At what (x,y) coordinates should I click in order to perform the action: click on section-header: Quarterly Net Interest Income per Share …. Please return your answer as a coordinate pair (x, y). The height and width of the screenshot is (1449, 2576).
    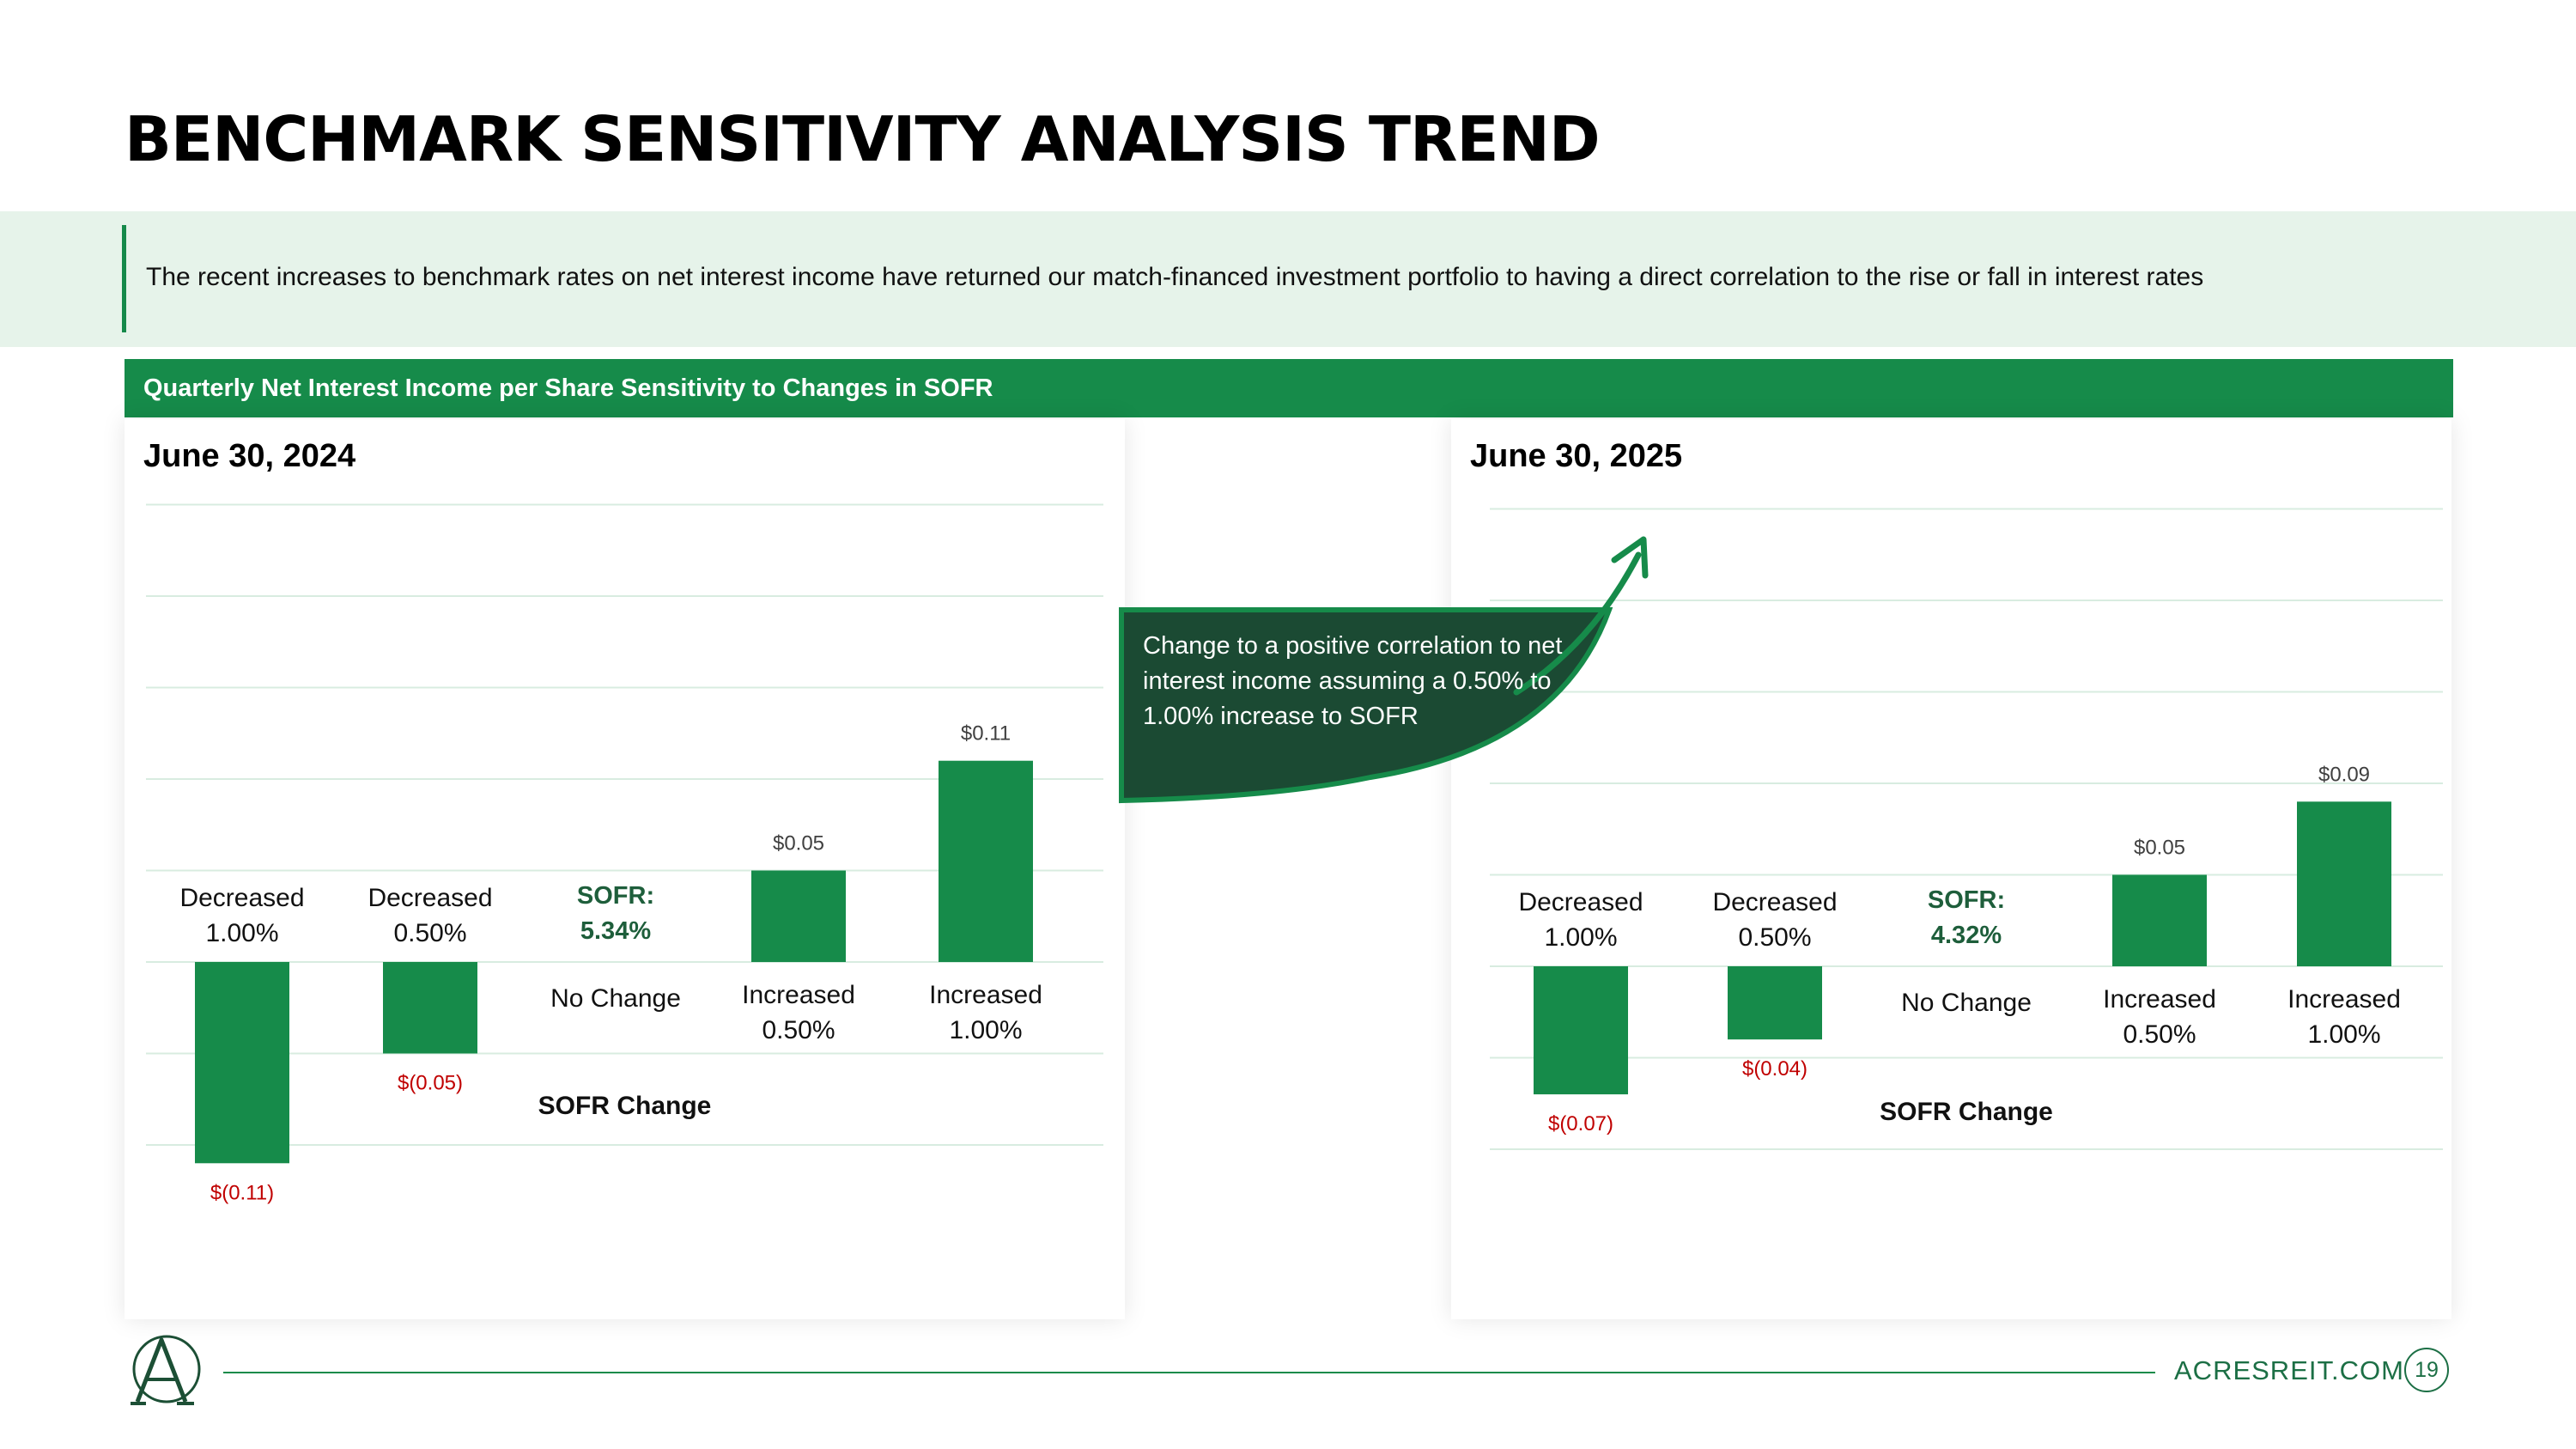
    Looking at the image, I should click on (1289, 388).